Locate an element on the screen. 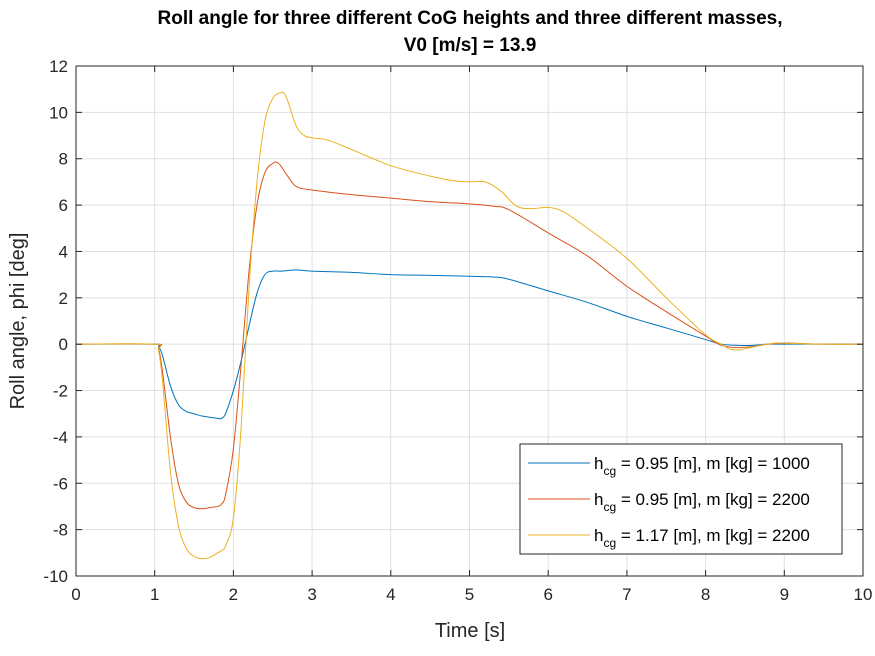 Image resolution: width=875 pixels, height=656 pixels. y-tick-label: 0 is located at coordinates (63, 344).